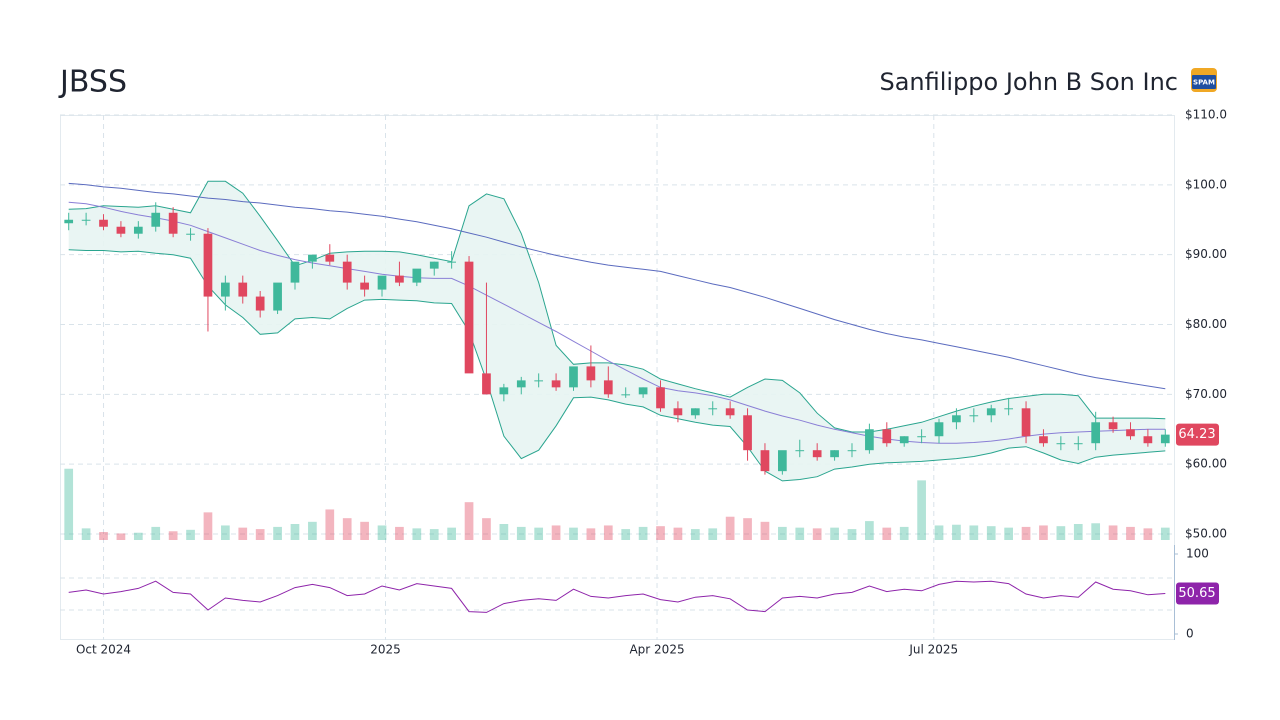  What do you see at coordinates (385, 650) in the screenshot?
I see `x-tick-label: 2025` at bounding box center [385, 650].